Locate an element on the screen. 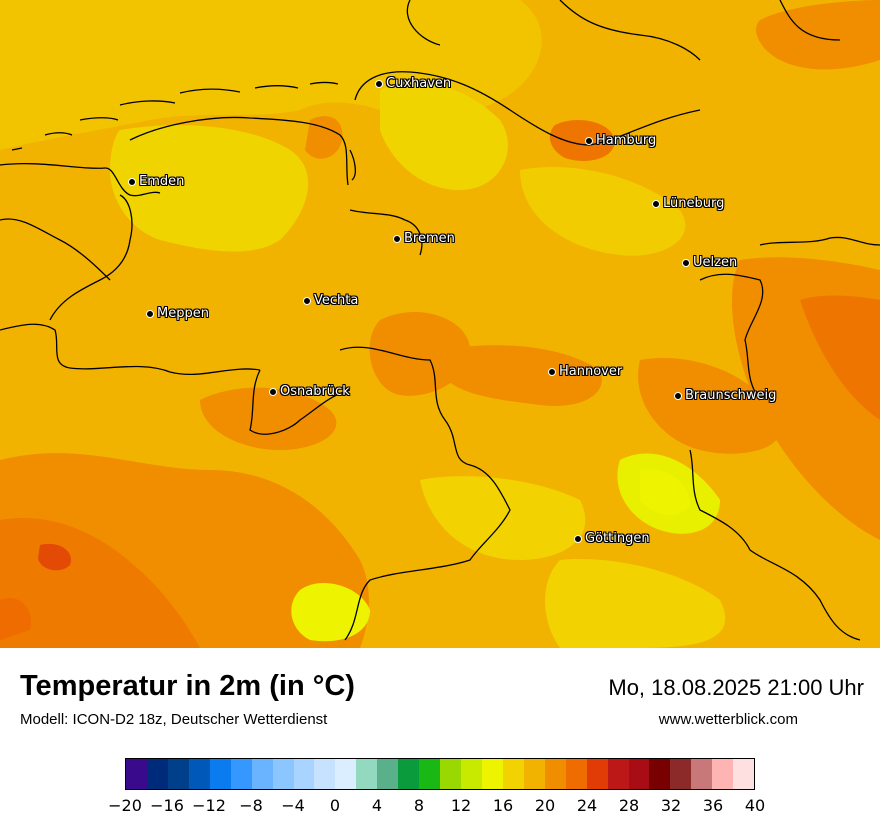  city-marker: Vechta is located at coordinates (330, 300).